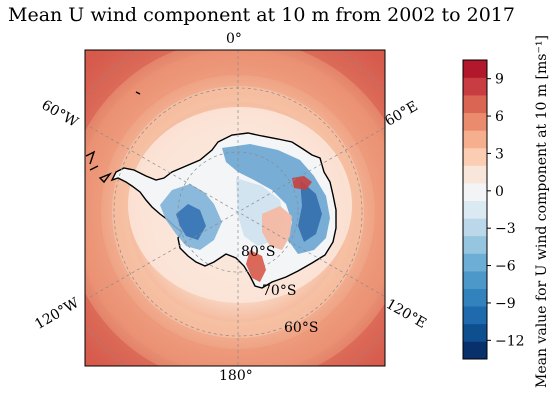 The width and height of the screenshot is (558, 400). What do you see at coordinates (236, 376) in the screenshot?
I see `lon-label-180: 180°` at bounding box center [236, 376].